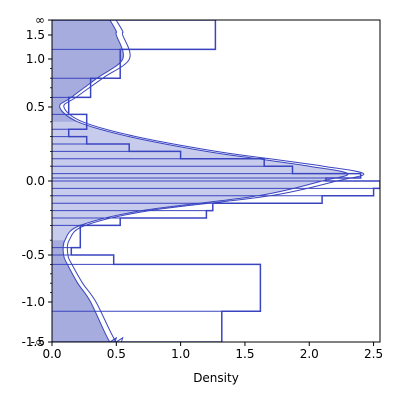 This screenshot has width=400, height=400. What do you see at coordinates (116, 354) in the screenshot?
I see `x-tick-label: 0.5` at bounding box center [116, 354].